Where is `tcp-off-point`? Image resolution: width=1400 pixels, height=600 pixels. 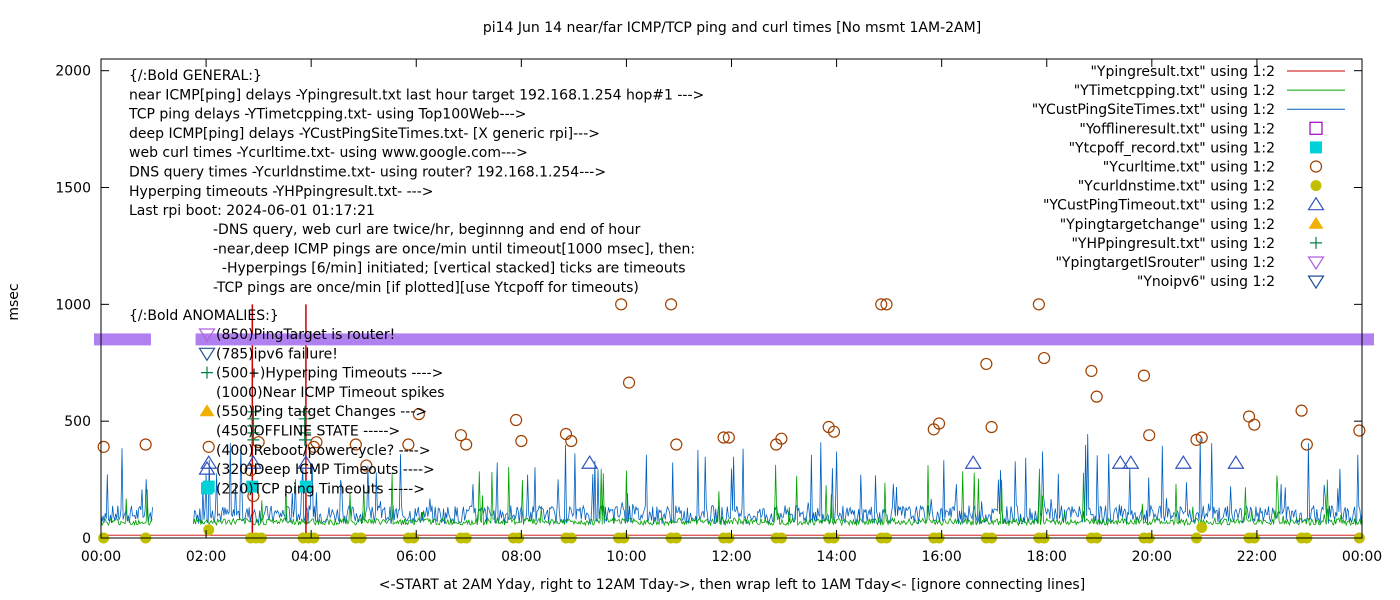
tcp-off-point is located at coordinates (305, 486).